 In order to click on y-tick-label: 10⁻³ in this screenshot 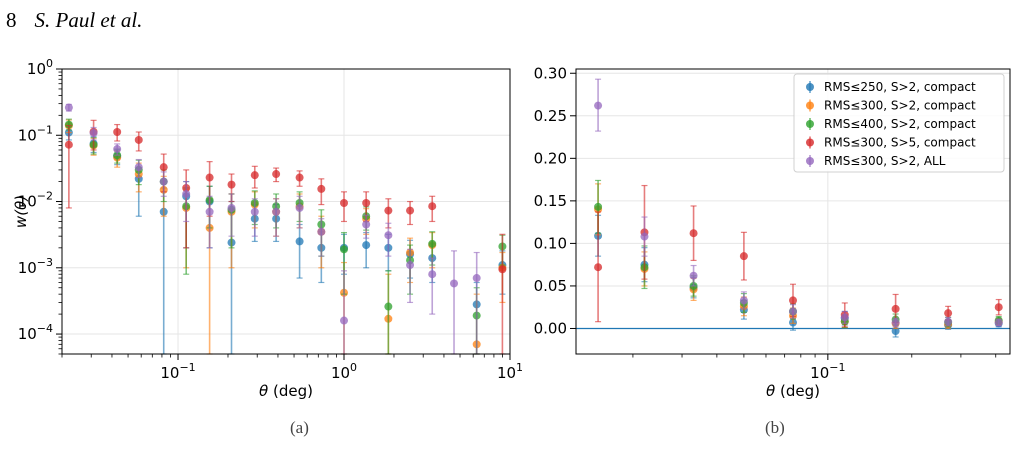, I will do `click(35, 266)`.